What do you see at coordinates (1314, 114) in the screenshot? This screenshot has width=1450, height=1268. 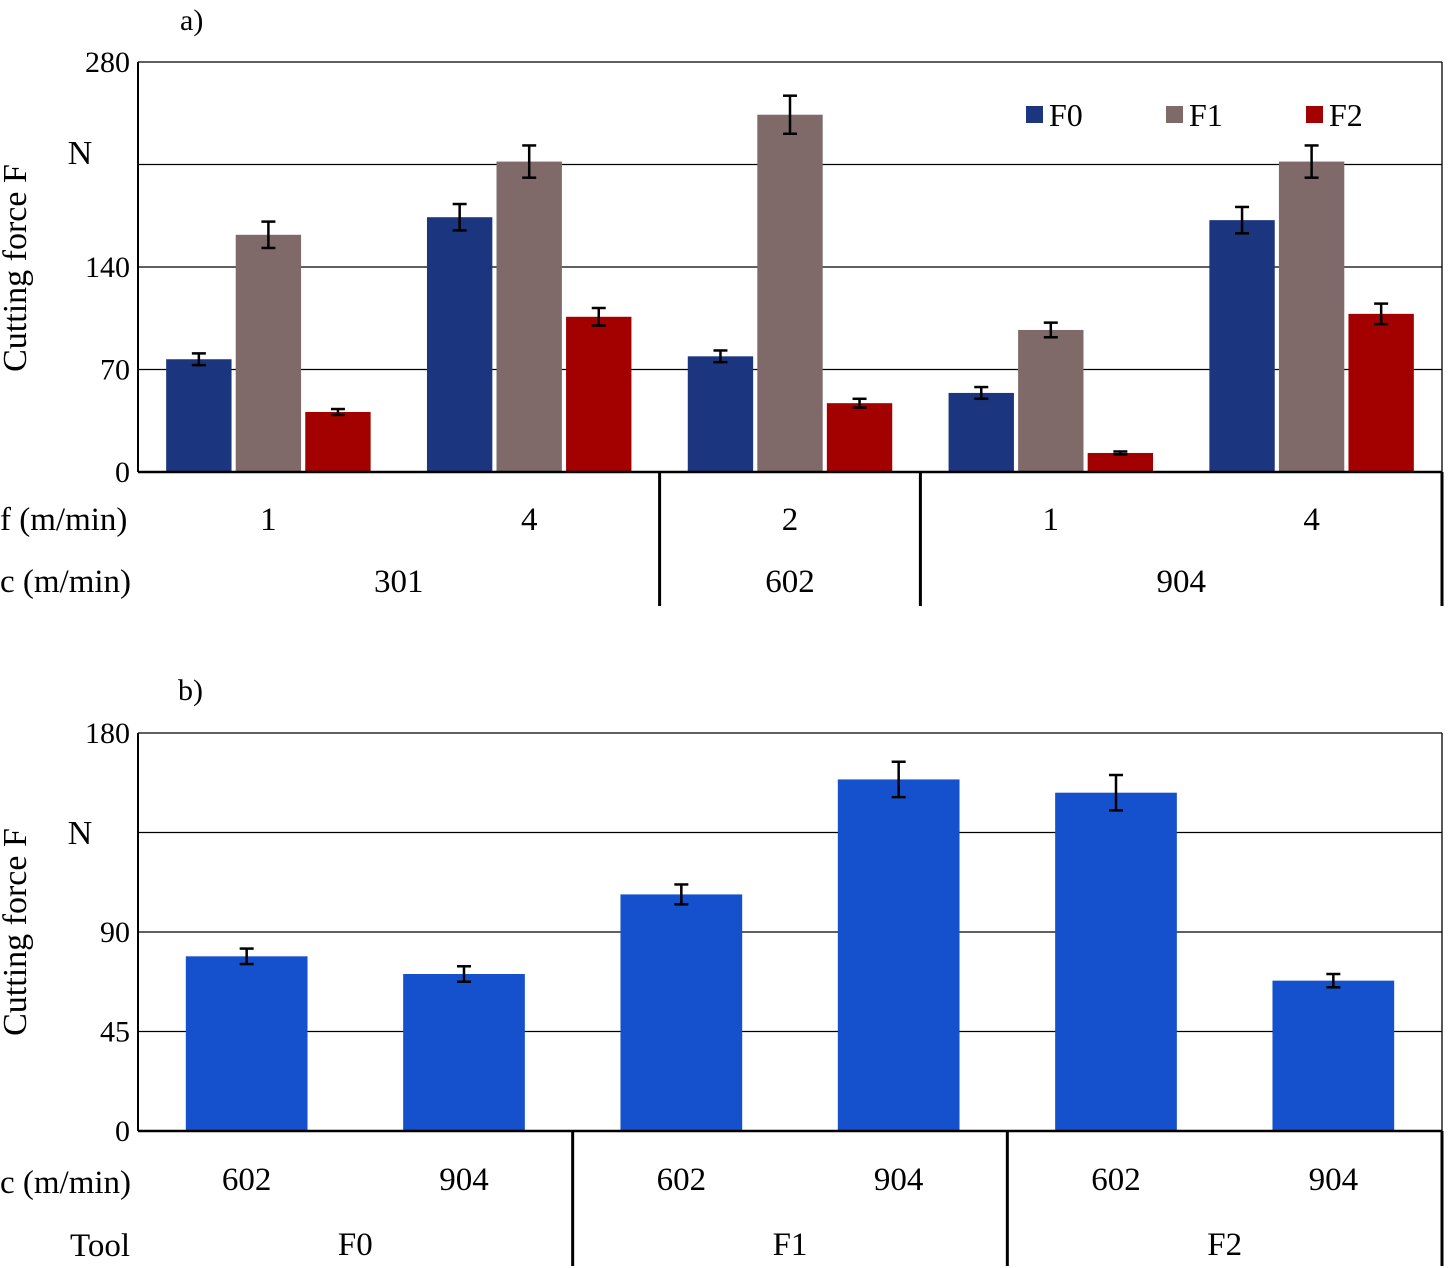 I see `legend-swatch-f2` at bounding box center [1314, 114].